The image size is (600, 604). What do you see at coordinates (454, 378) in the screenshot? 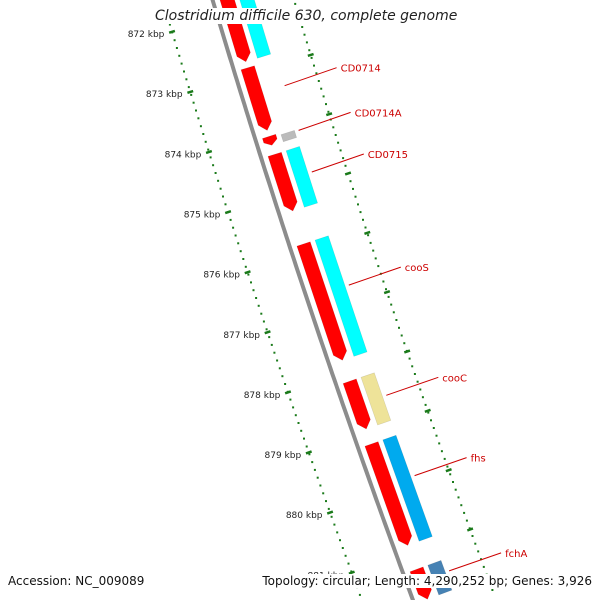
I see `gene-label: cooC` at bounding box center [454, 378].